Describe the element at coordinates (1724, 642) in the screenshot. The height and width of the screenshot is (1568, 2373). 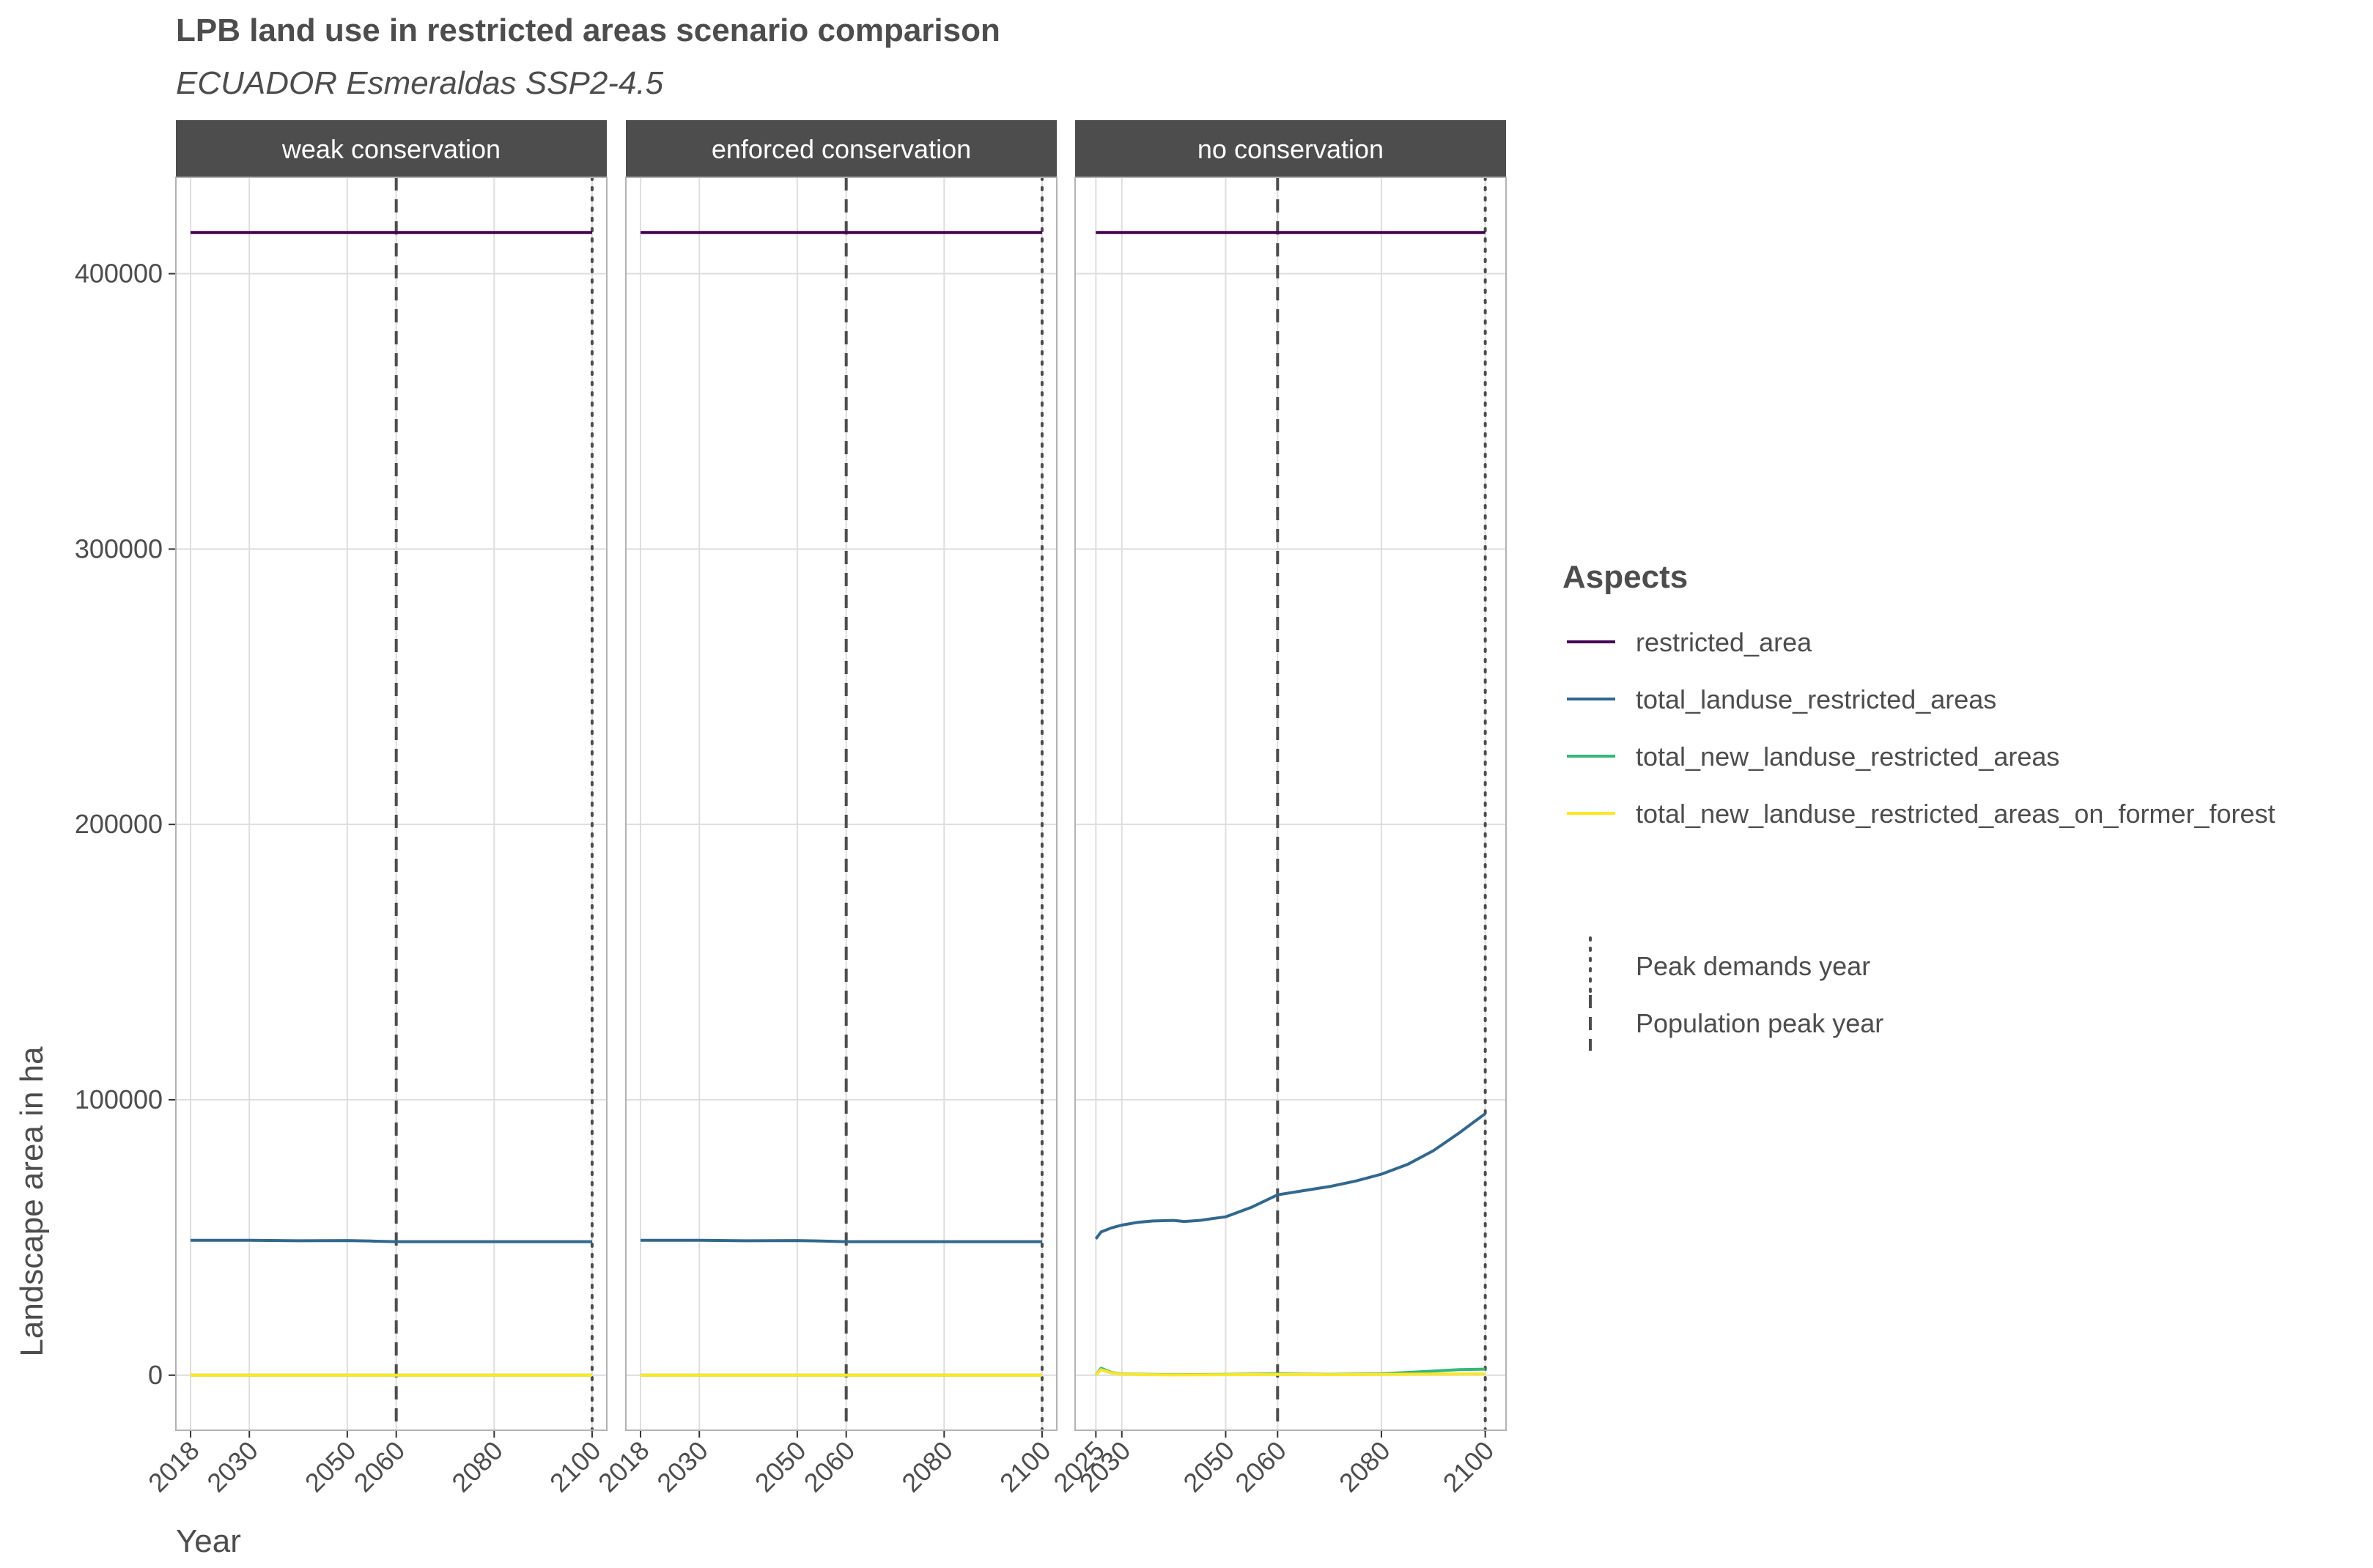
I see `legend-label: restricted_area` at that location.